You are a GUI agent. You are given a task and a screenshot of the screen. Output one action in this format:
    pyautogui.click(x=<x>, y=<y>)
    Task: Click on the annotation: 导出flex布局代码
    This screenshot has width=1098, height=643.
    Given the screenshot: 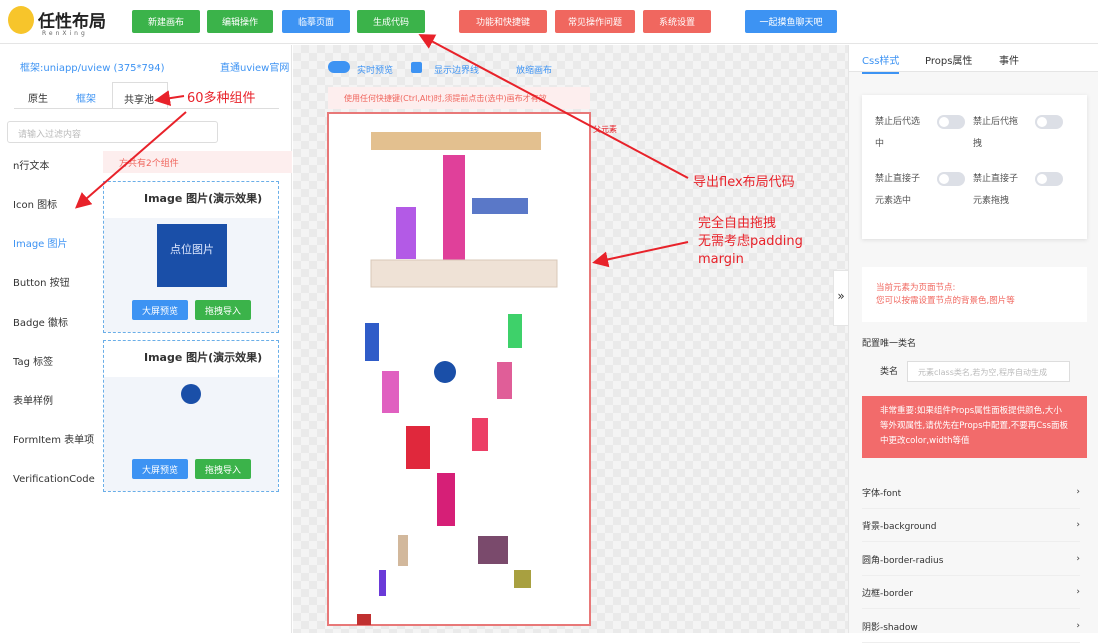 What is the action you would take?
    pyautogui.click(x=744, y=182)
    